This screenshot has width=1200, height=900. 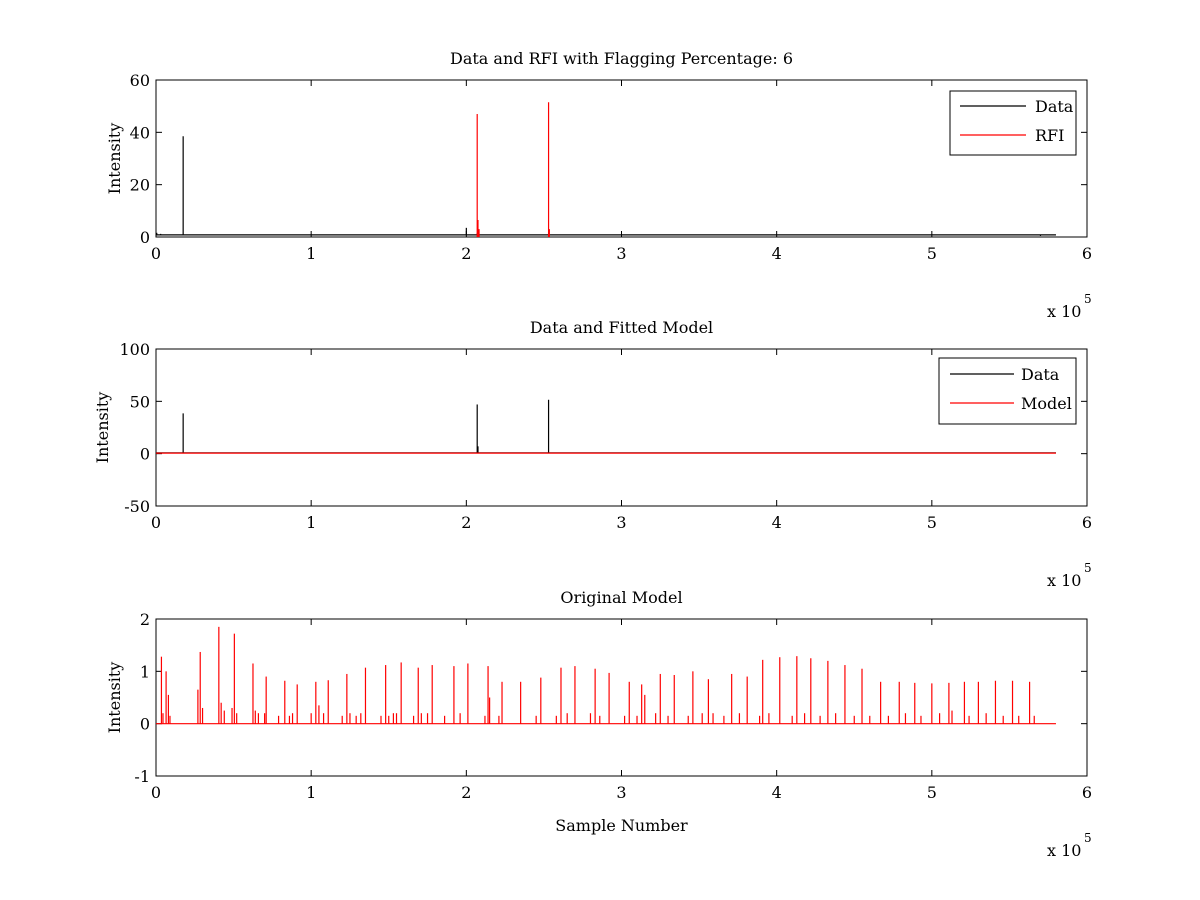 I want to click on legend: Data RFI, so click(x=1013, y=123).